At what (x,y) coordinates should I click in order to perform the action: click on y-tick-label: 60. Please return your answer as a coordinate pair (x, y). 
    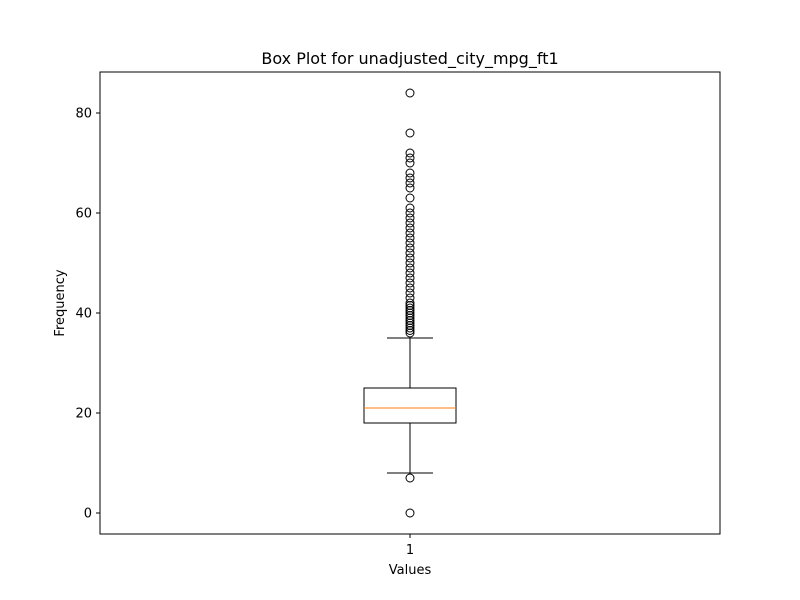
    Looking at the image, I should click on (83, 214).